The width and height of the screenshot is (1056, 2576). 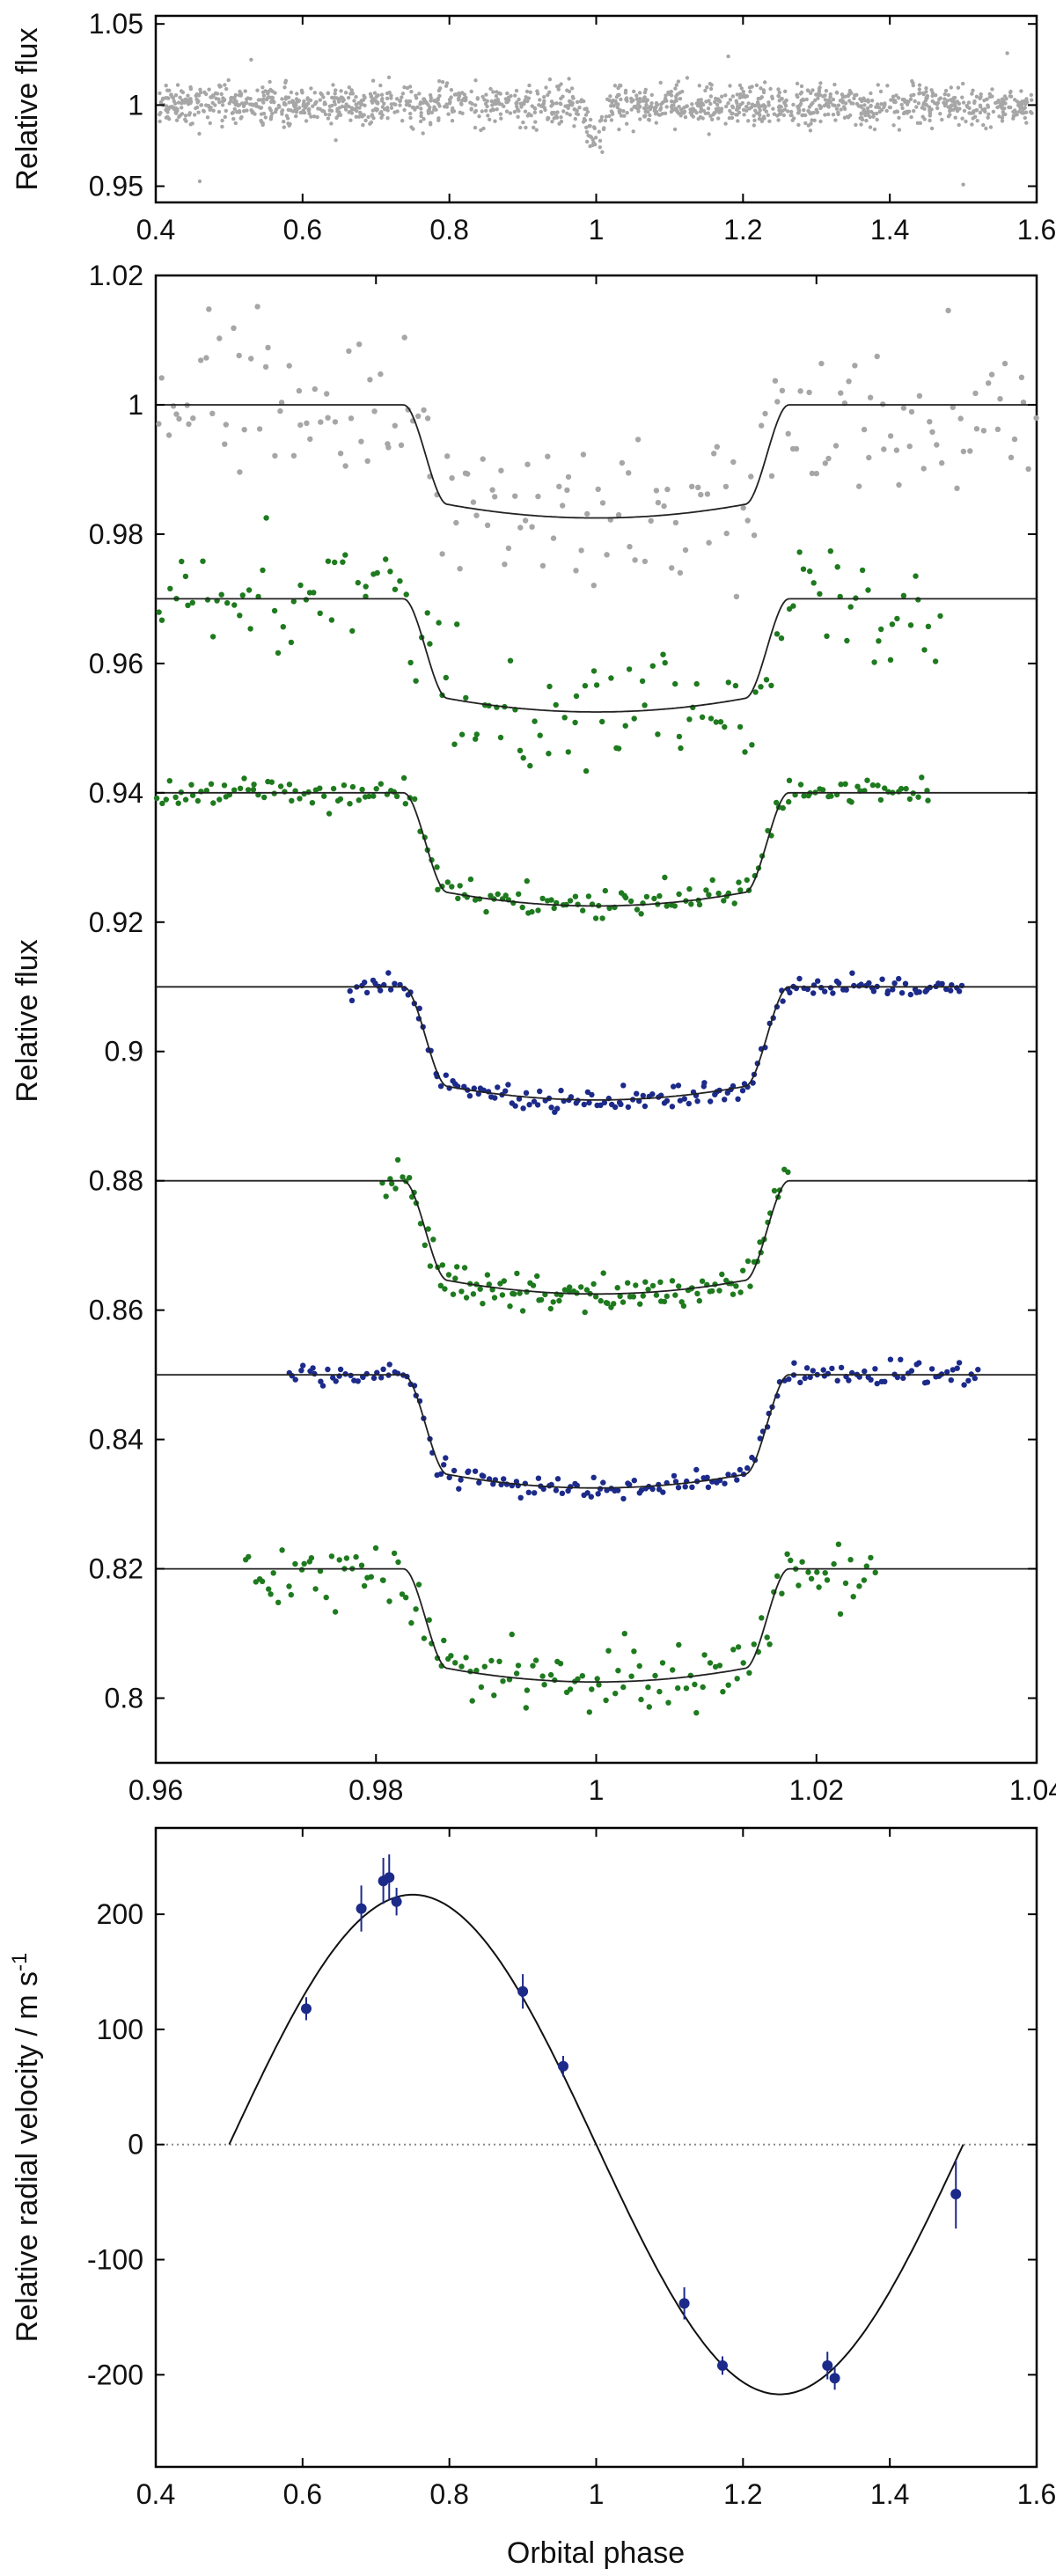 What do you see at coordinates (523, 1991) in the screenshot?
I see `rv-point` at bounding box center [523, 1991].